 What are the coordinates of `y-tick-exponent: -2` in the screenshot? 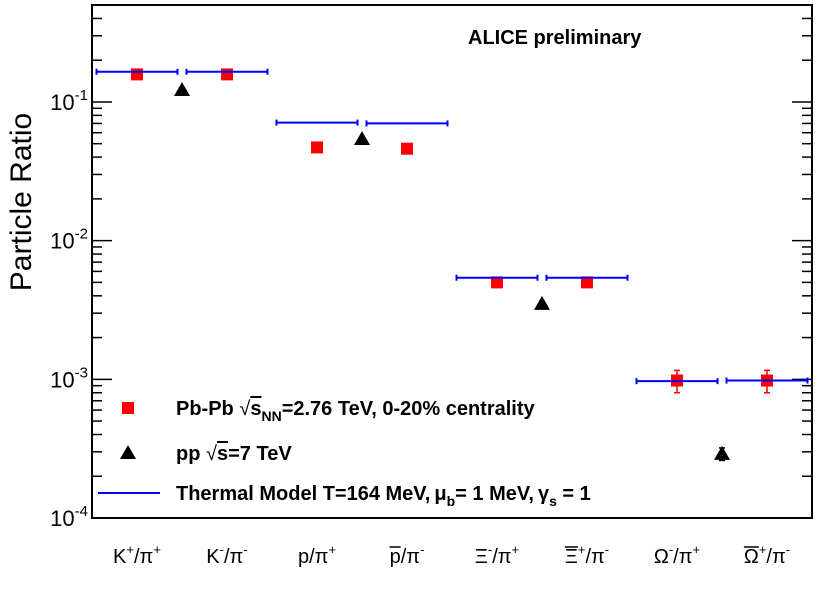 It's located at (81, 234).